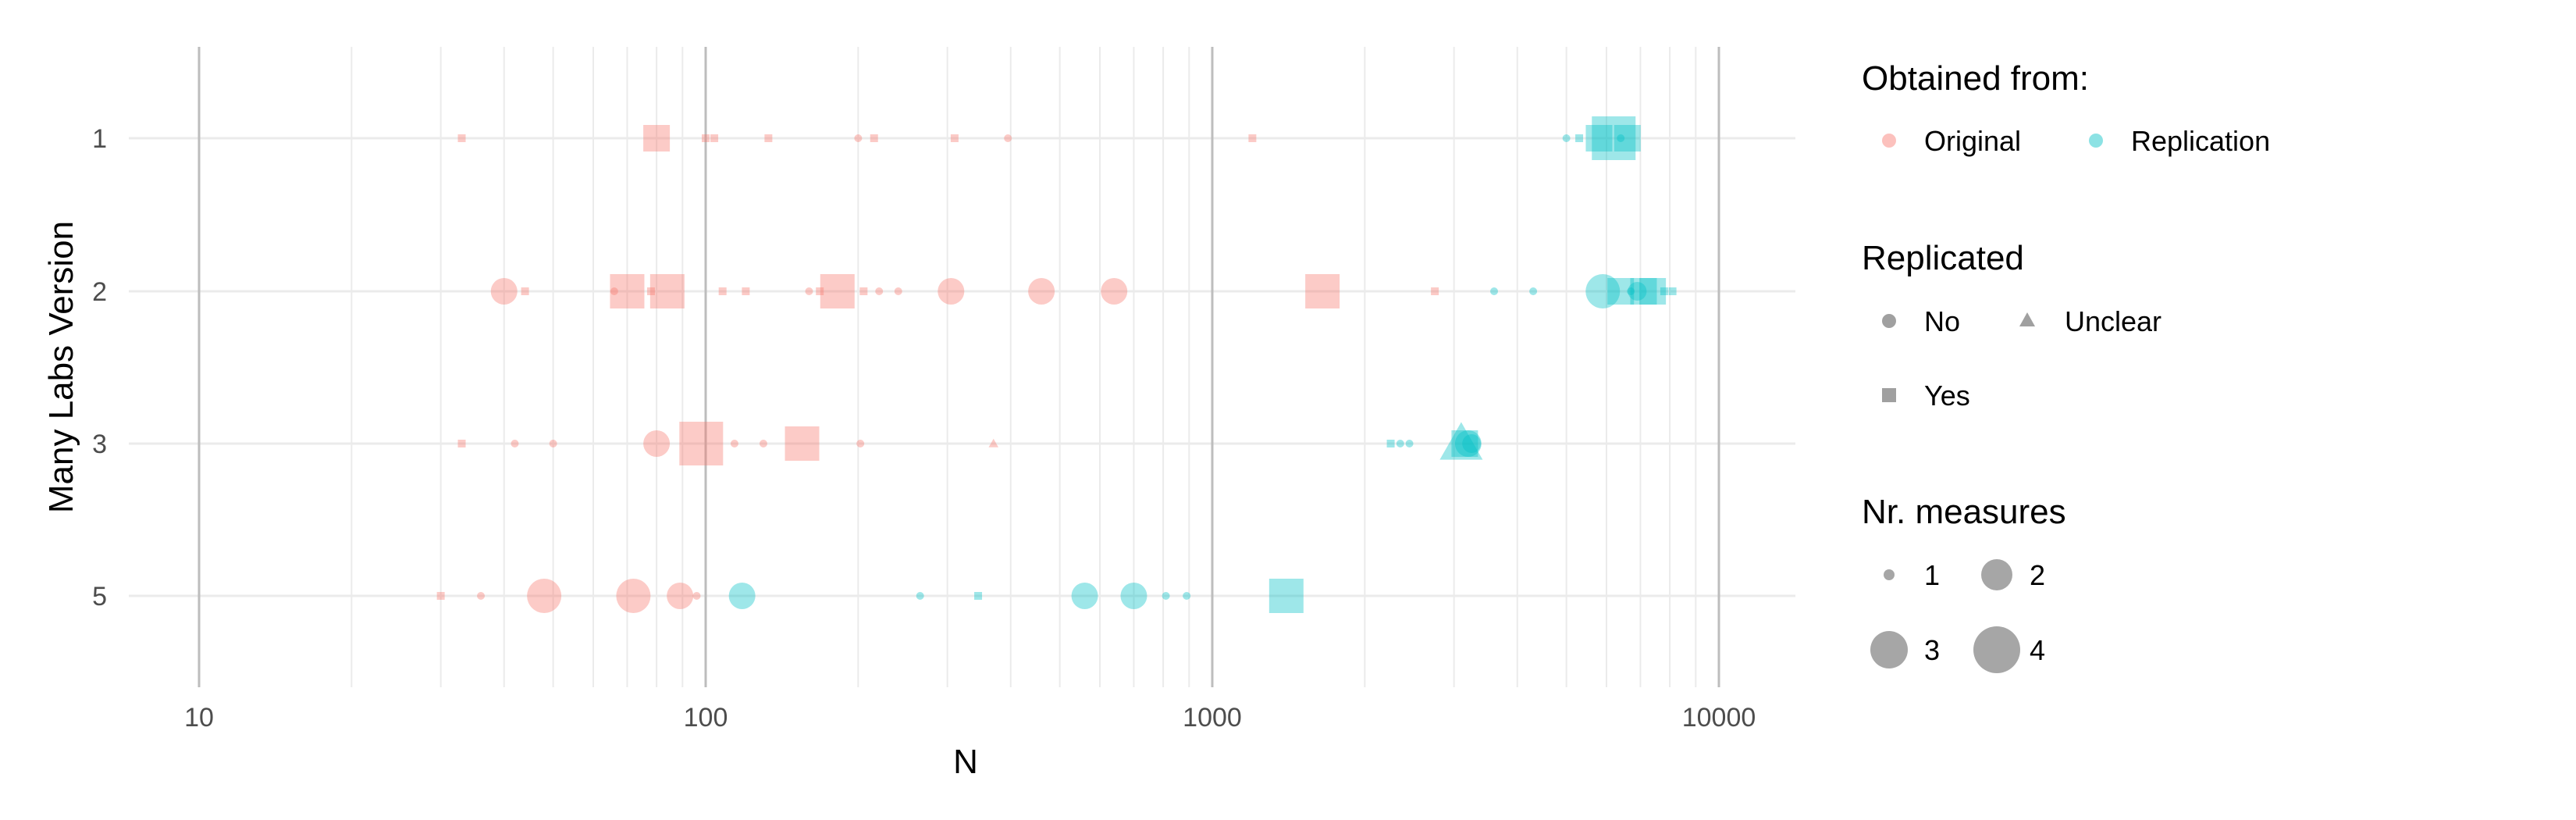 Image resolution: width=2576 pixels, height=820 pixels. What do you see at coordinates (1889, 321) in the screenshot?
I see `legend-shape-no-icon` at bounding box center [1889, 321].